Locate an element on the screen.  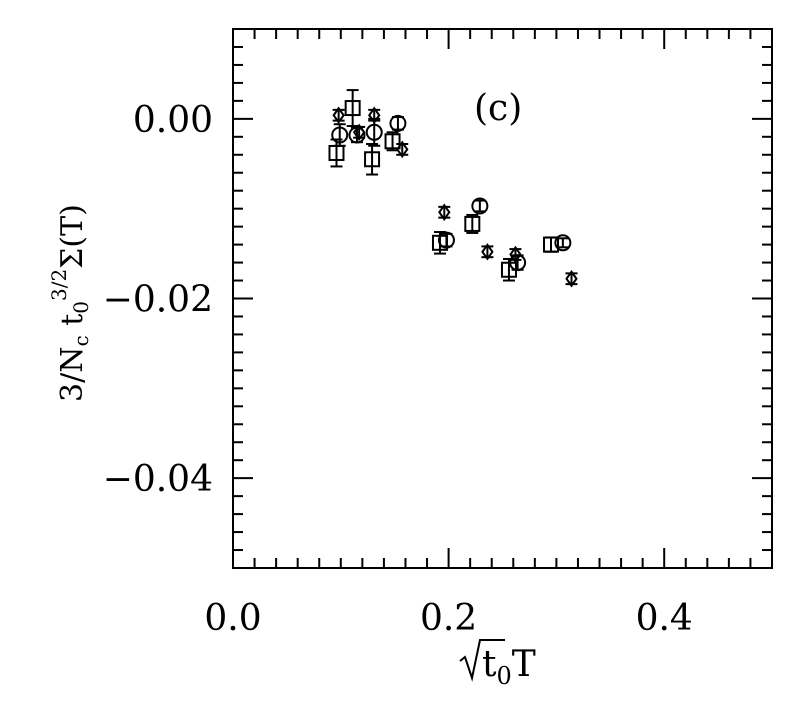
y-tick-label: 0.00 is located at coordinates (173, 120).